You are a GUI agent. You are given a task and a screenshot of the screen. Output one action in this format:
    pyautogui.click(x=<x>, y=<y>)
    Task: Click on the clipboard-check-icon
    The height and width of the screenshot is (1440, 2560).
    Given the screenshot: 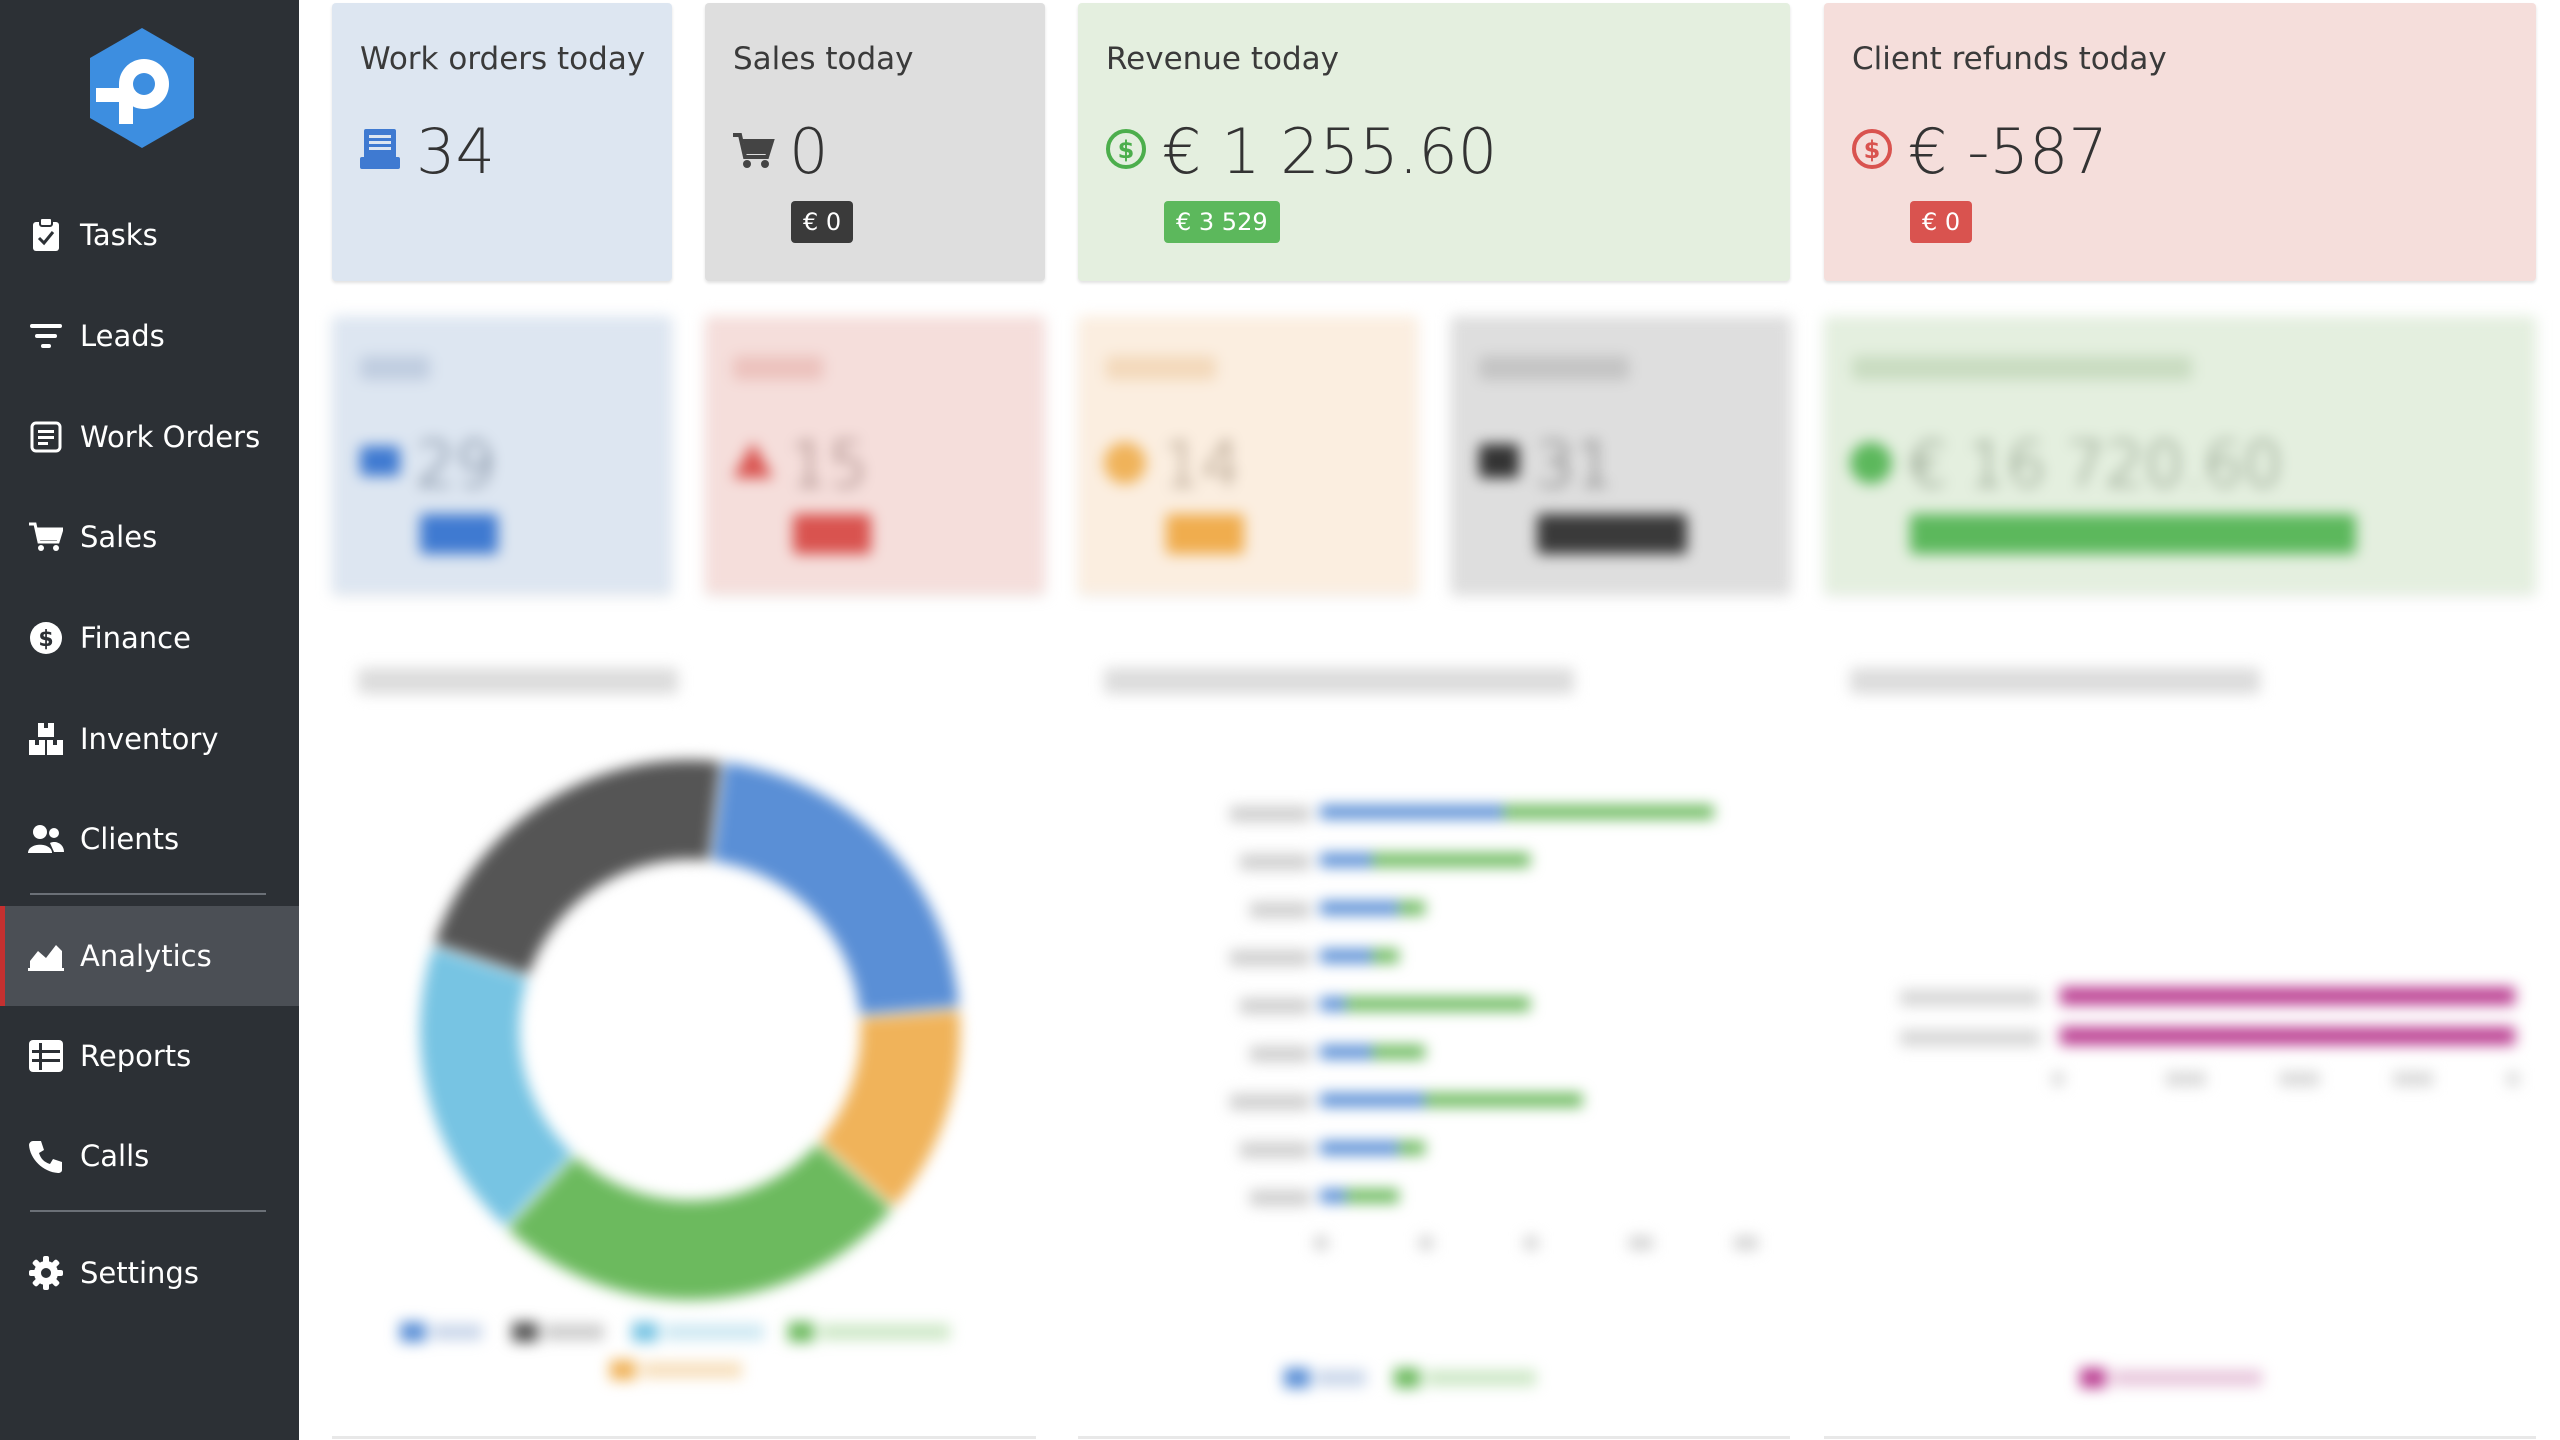 What is the action you would take?
    pyautogui.click(x=46, y=235)
    